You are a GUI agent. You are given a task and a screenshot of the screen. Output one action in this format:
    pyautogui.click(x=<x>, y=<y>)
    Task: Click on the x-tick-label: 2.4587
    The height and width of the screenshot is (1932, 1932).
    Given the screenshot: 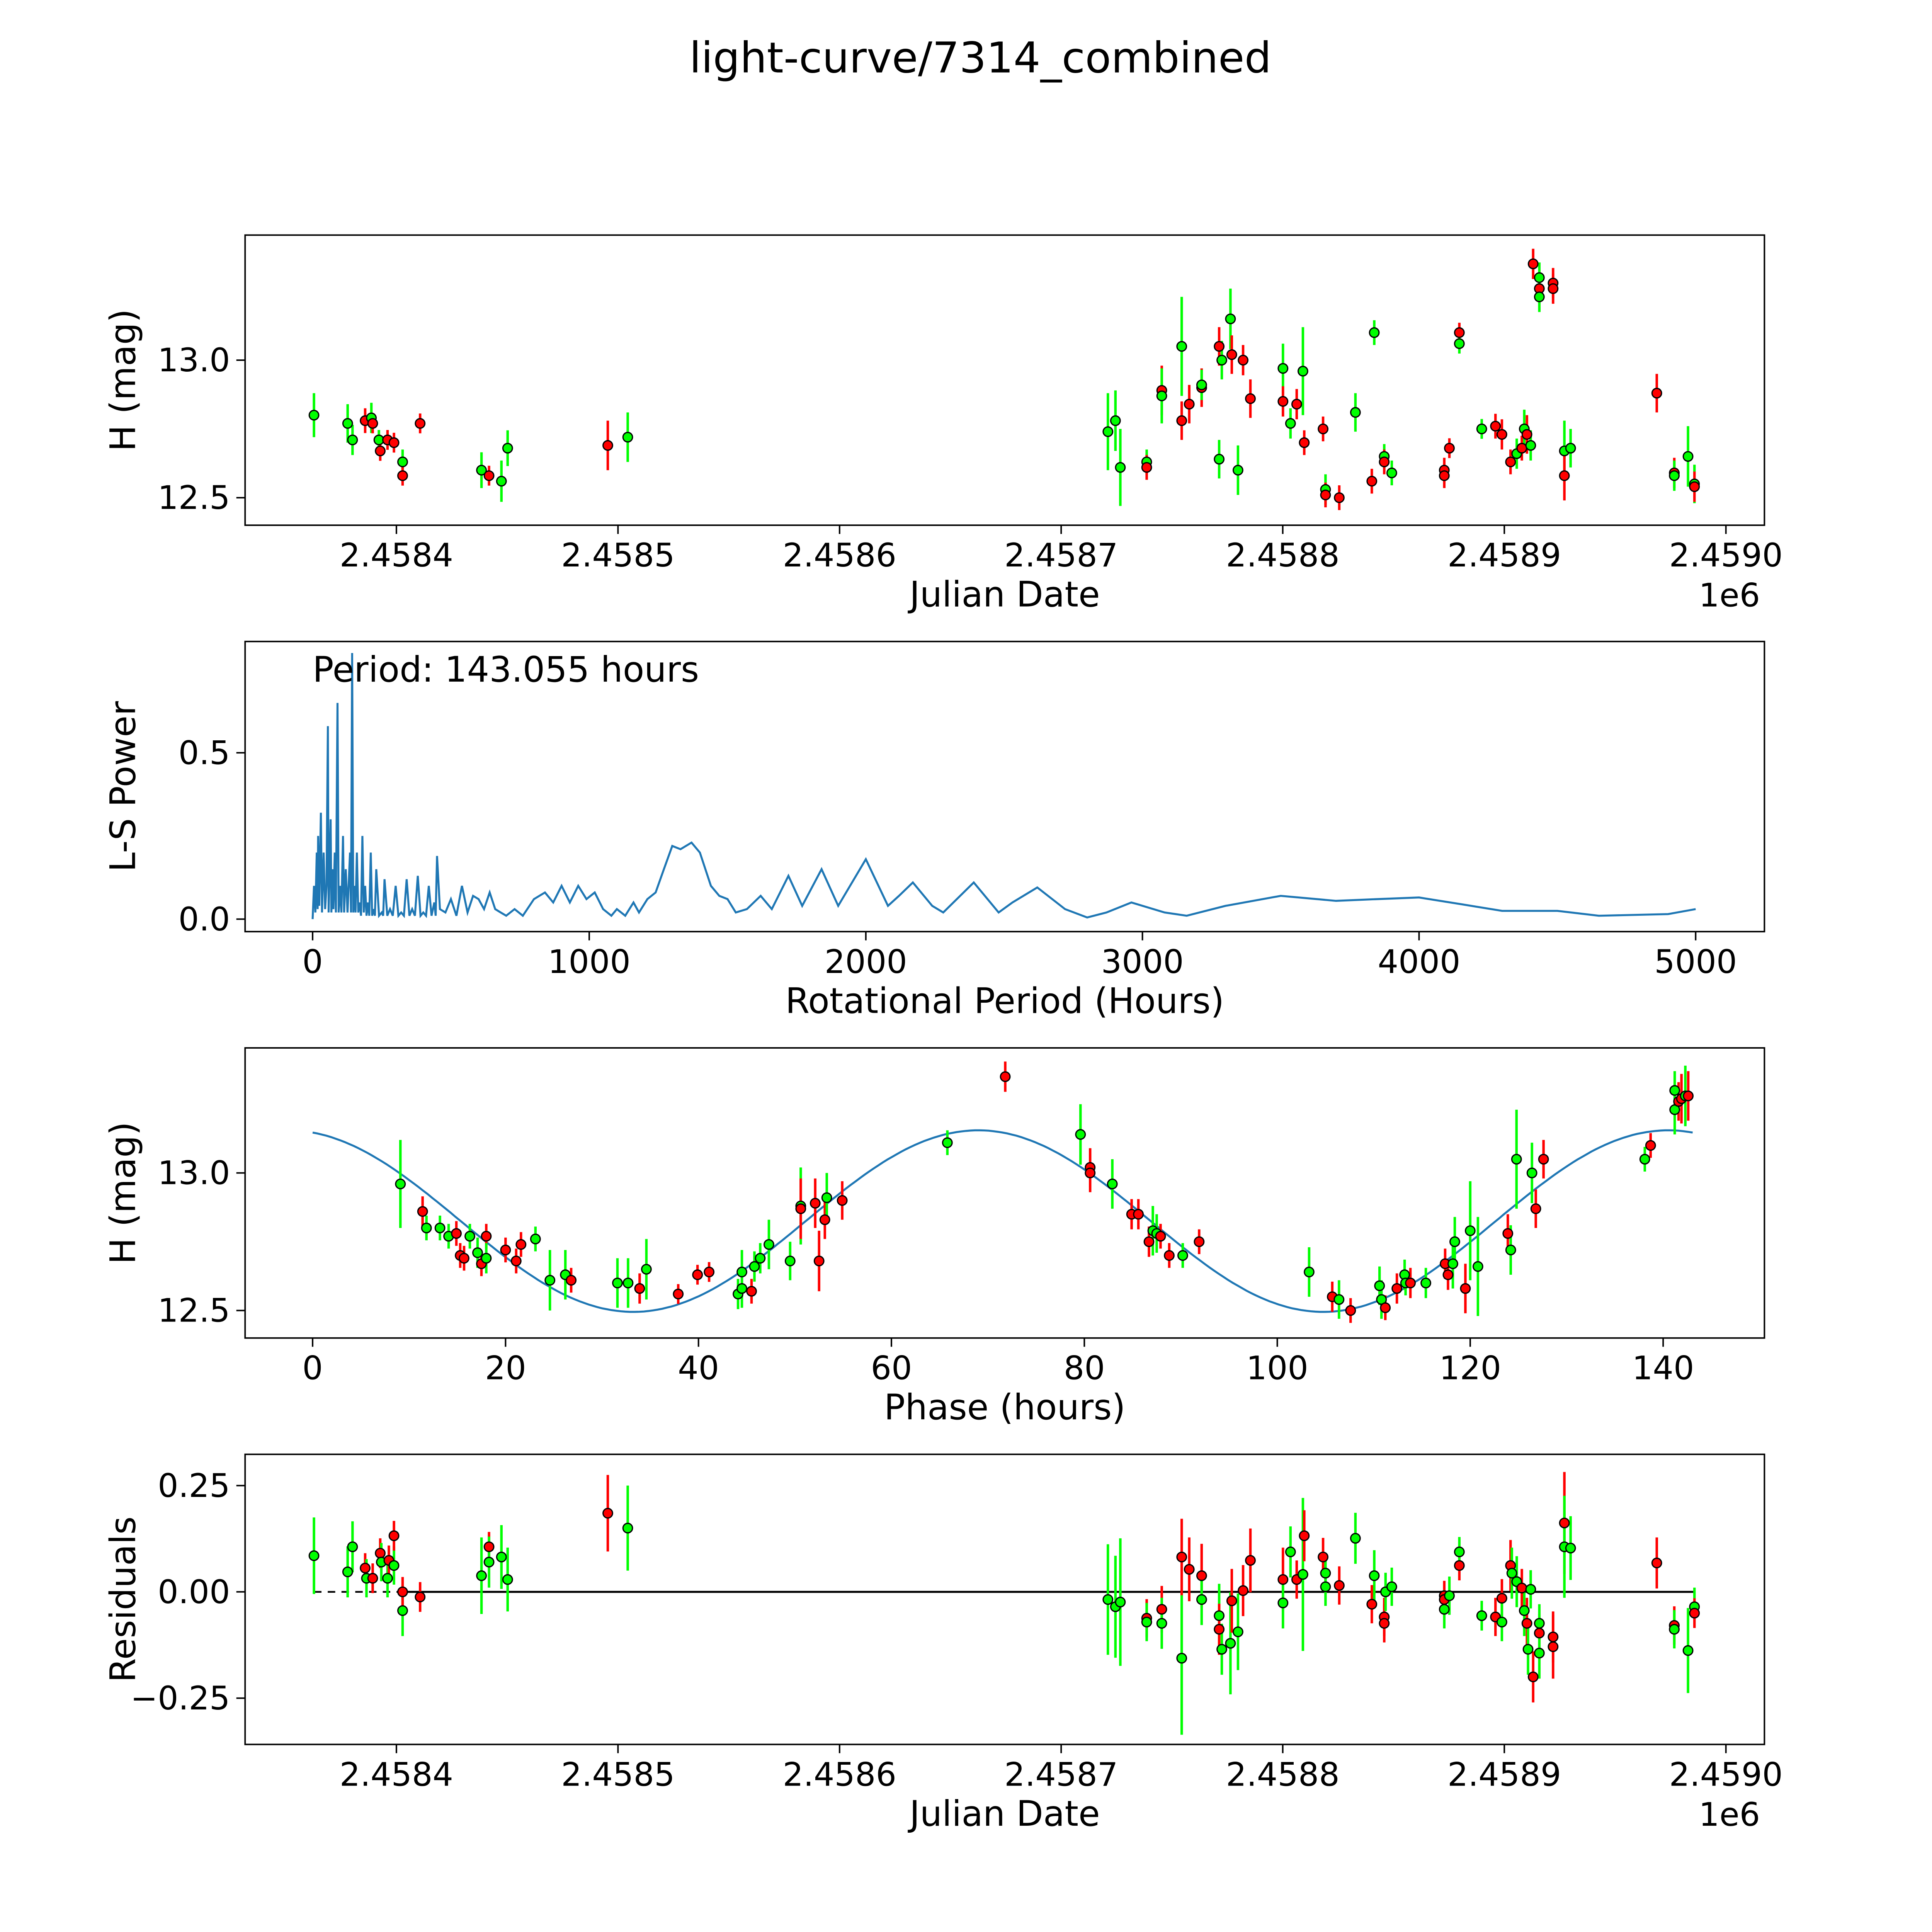 What is the action you would take?
    pyautogui.click(x=1061, y=1774)
    